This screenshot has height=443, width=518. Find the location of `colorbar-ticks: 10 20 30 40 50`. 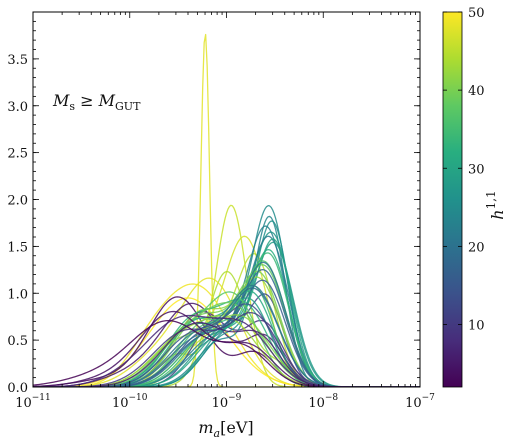

colorbar-ticks: 10 20 30 40 50 is located at coordinates (464, 170).